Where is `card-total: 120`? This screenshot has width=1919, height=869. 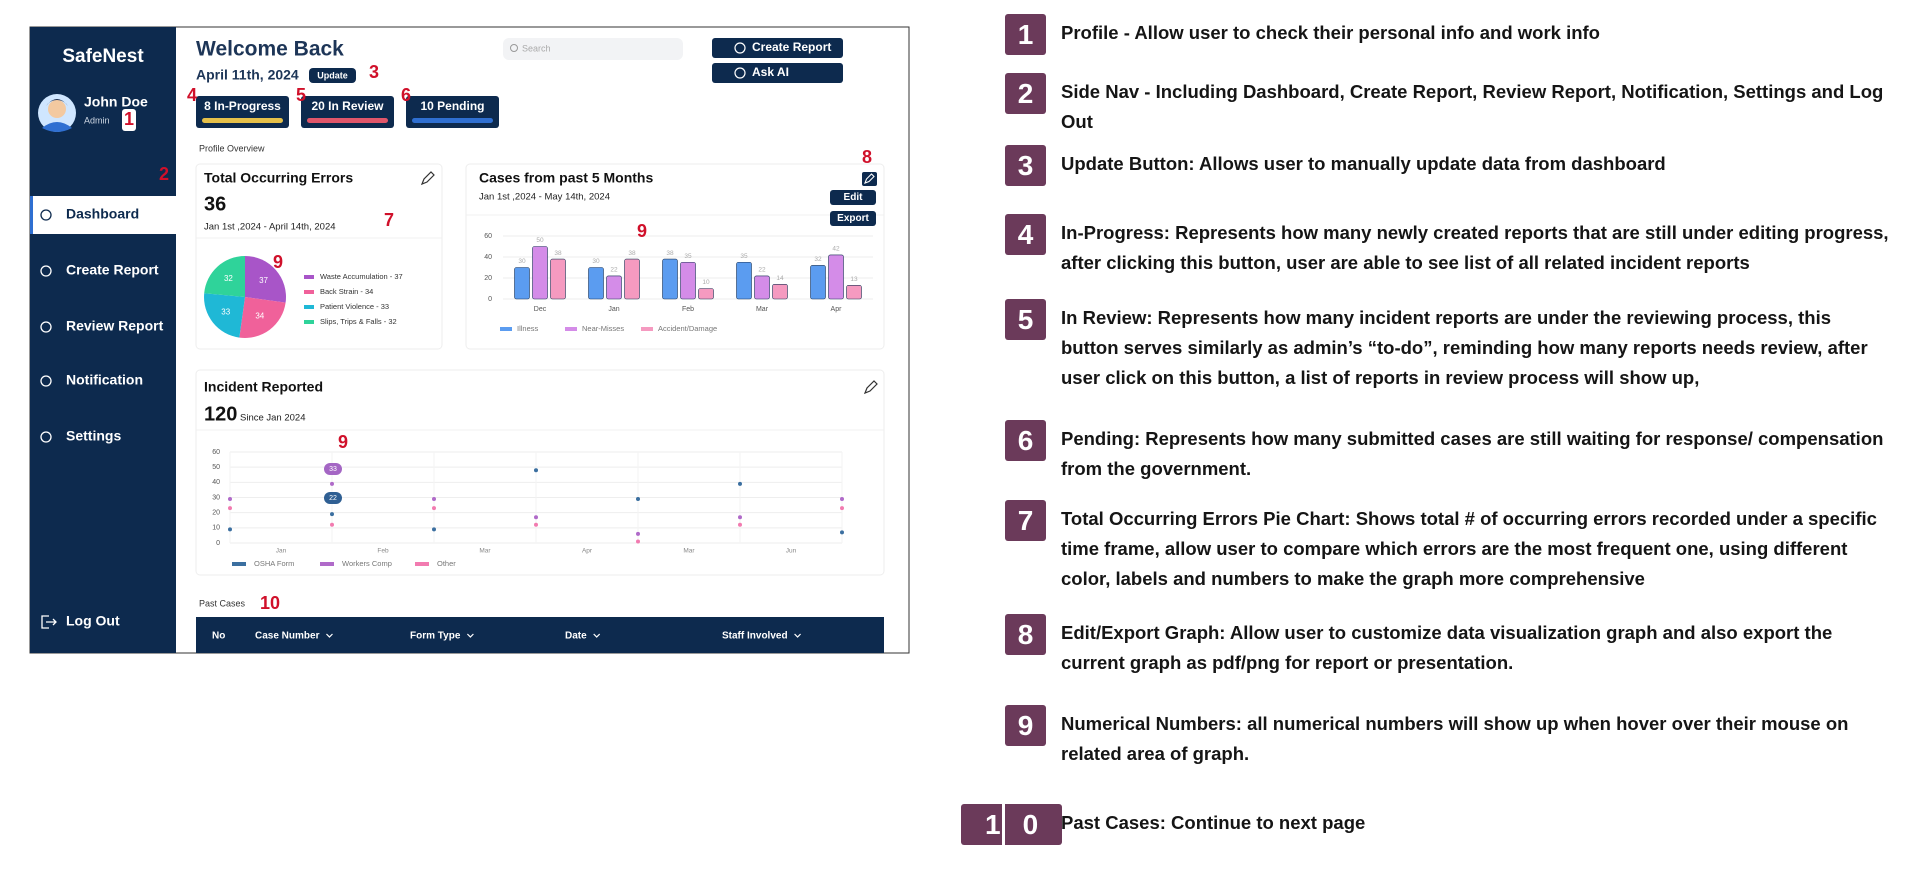 card-total: 120 is located at coordinates (220, 414).